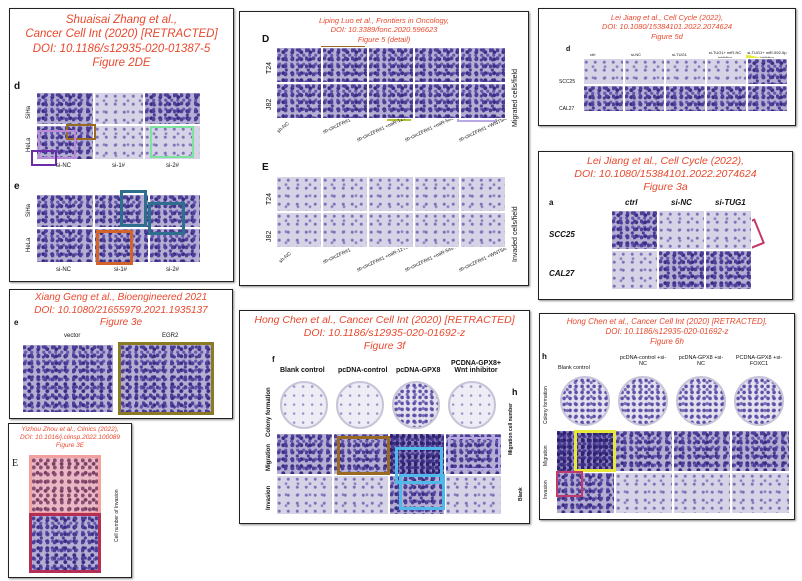 This screenshot has height=581, width=802. Describe the element at coordinates (363, 455) in the screenshot. I see `highlight-box-brown` at that location.